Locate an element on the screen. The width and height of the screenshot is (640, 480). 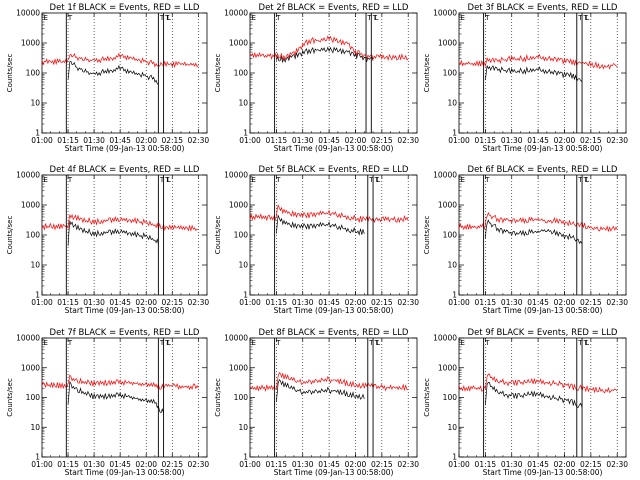
chart-title: Det 5f BLACK = Events, RED = LLD is located at coordinates (334, 170).